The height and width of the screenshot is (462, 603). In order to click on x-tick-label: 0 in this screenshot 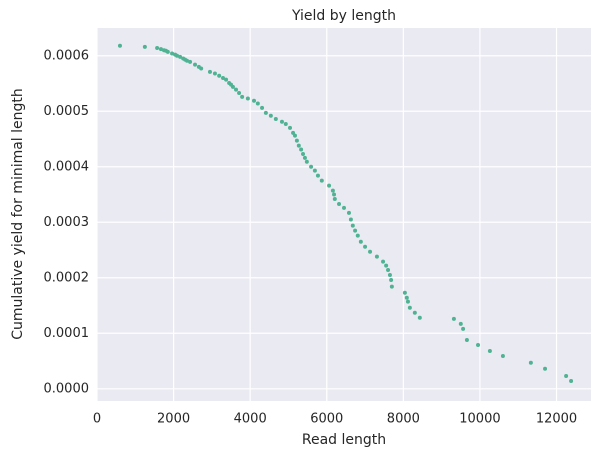, I will do `click(97, 419)`.